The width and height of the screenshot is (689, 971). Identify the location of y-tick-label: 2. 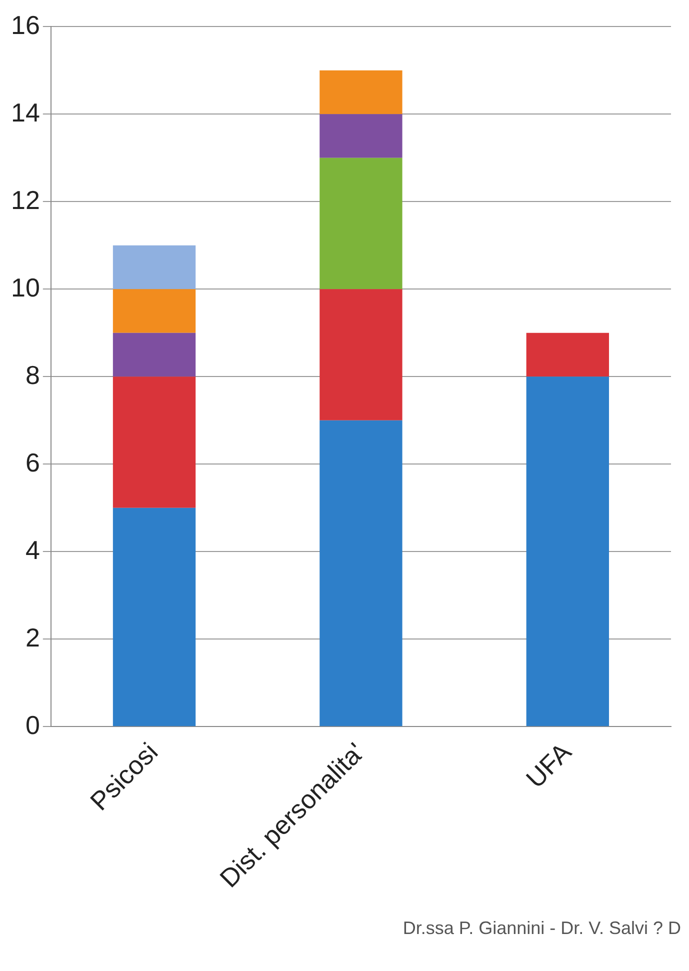
(32, 637).